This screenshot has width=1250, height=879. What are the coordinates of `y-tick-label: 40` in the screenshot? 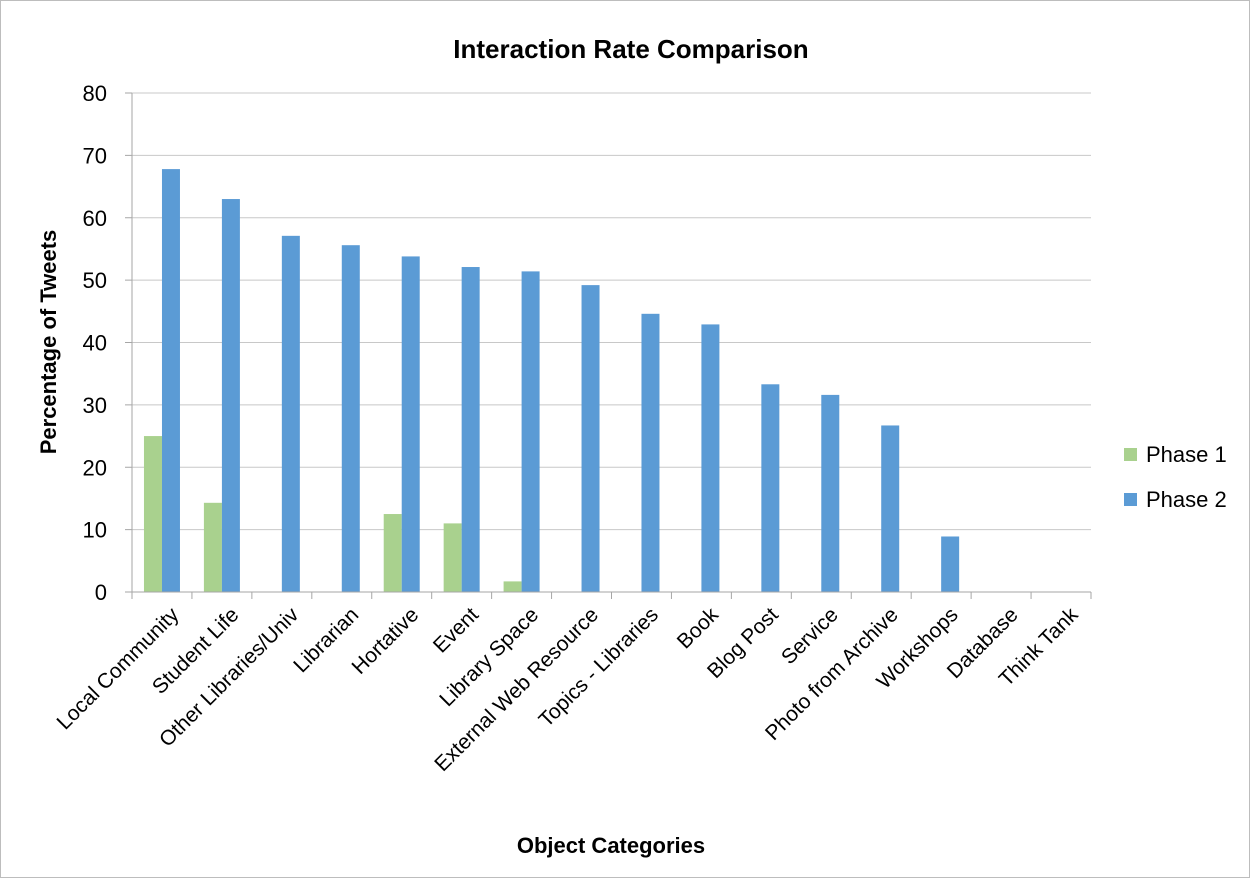 It's located at (95, 343).